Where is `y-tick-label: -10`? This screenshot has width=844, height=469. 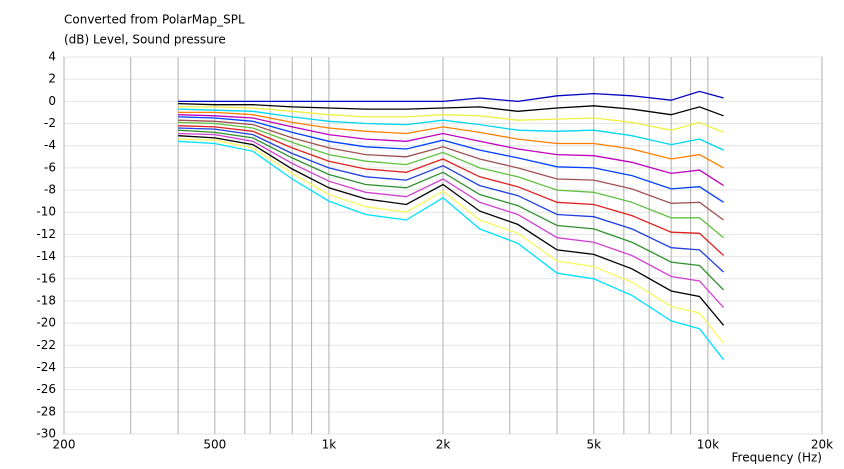
y-tick-label: -10 is located at coordinates (46, 212).